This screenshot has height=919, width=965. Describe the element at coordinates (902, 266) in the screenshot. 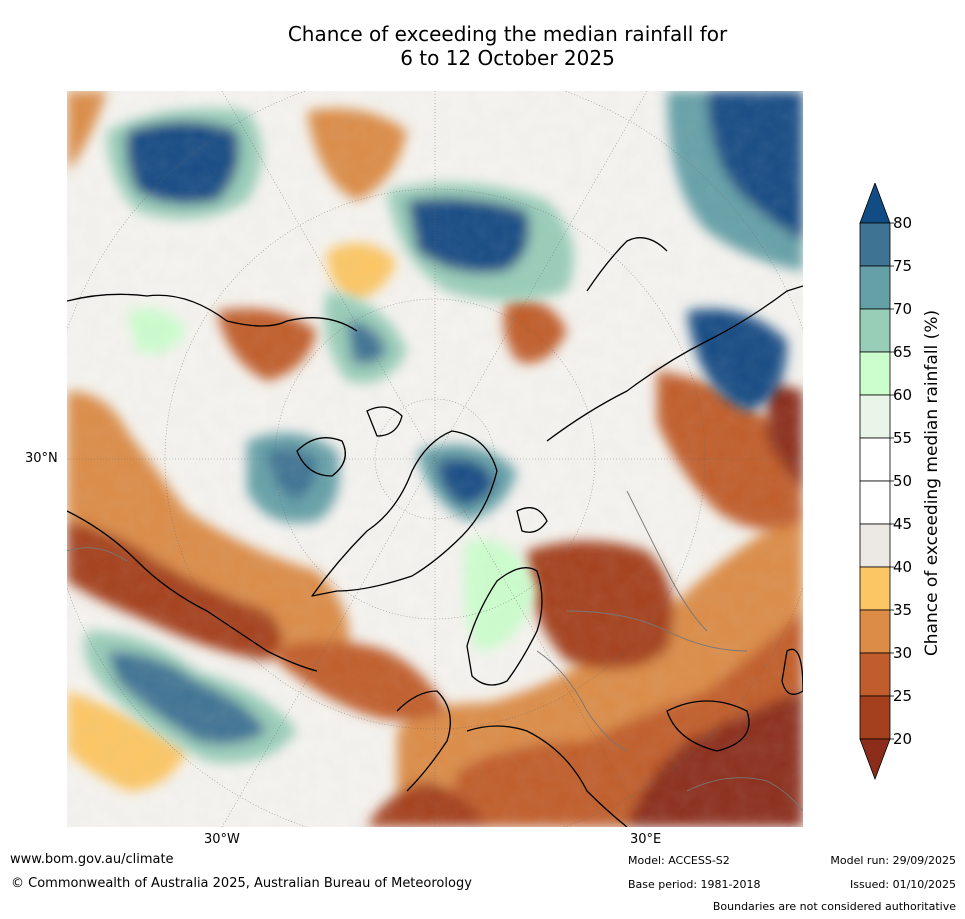

I see `colorbar-tick-label: 75` at that location.